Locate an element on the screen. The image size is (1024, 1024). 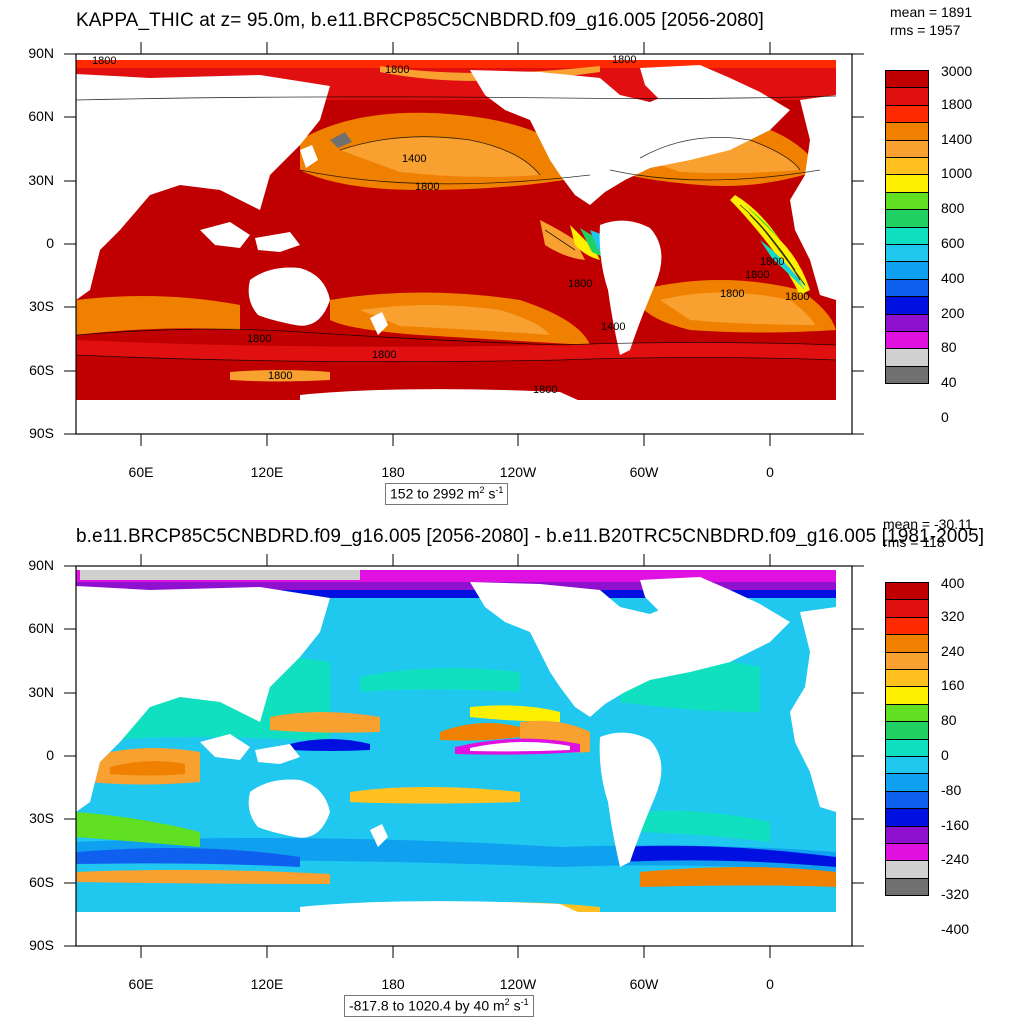
colorbar-label: 3000 is located at coordinates (957, 71).